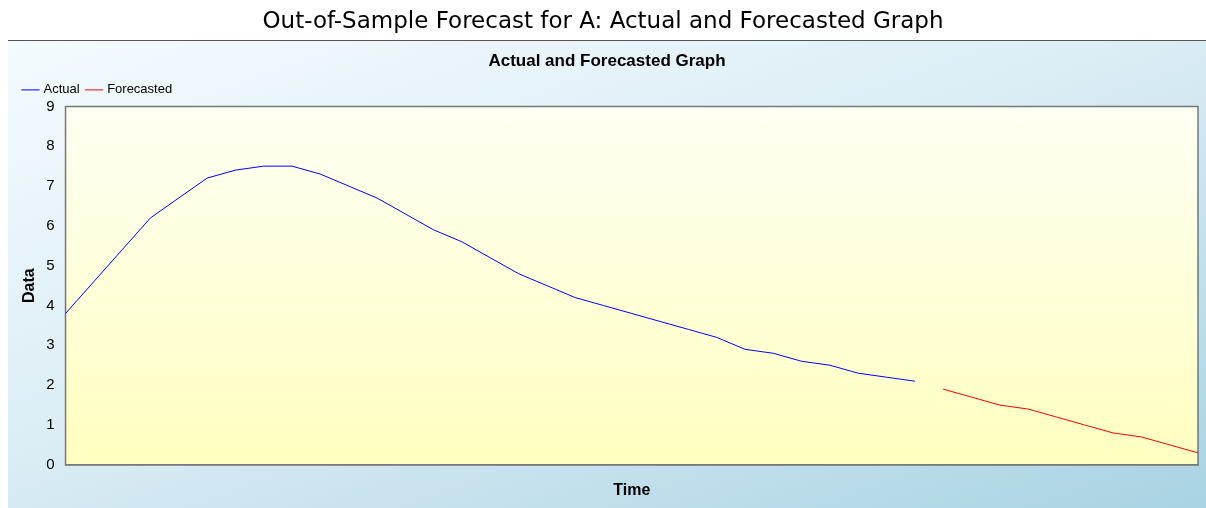 The image size is (1206, 508). What do you see at coordinates (50, 463) in the screenshot?
I see `y-tick-label: 0` at bounding box center [50, 463].